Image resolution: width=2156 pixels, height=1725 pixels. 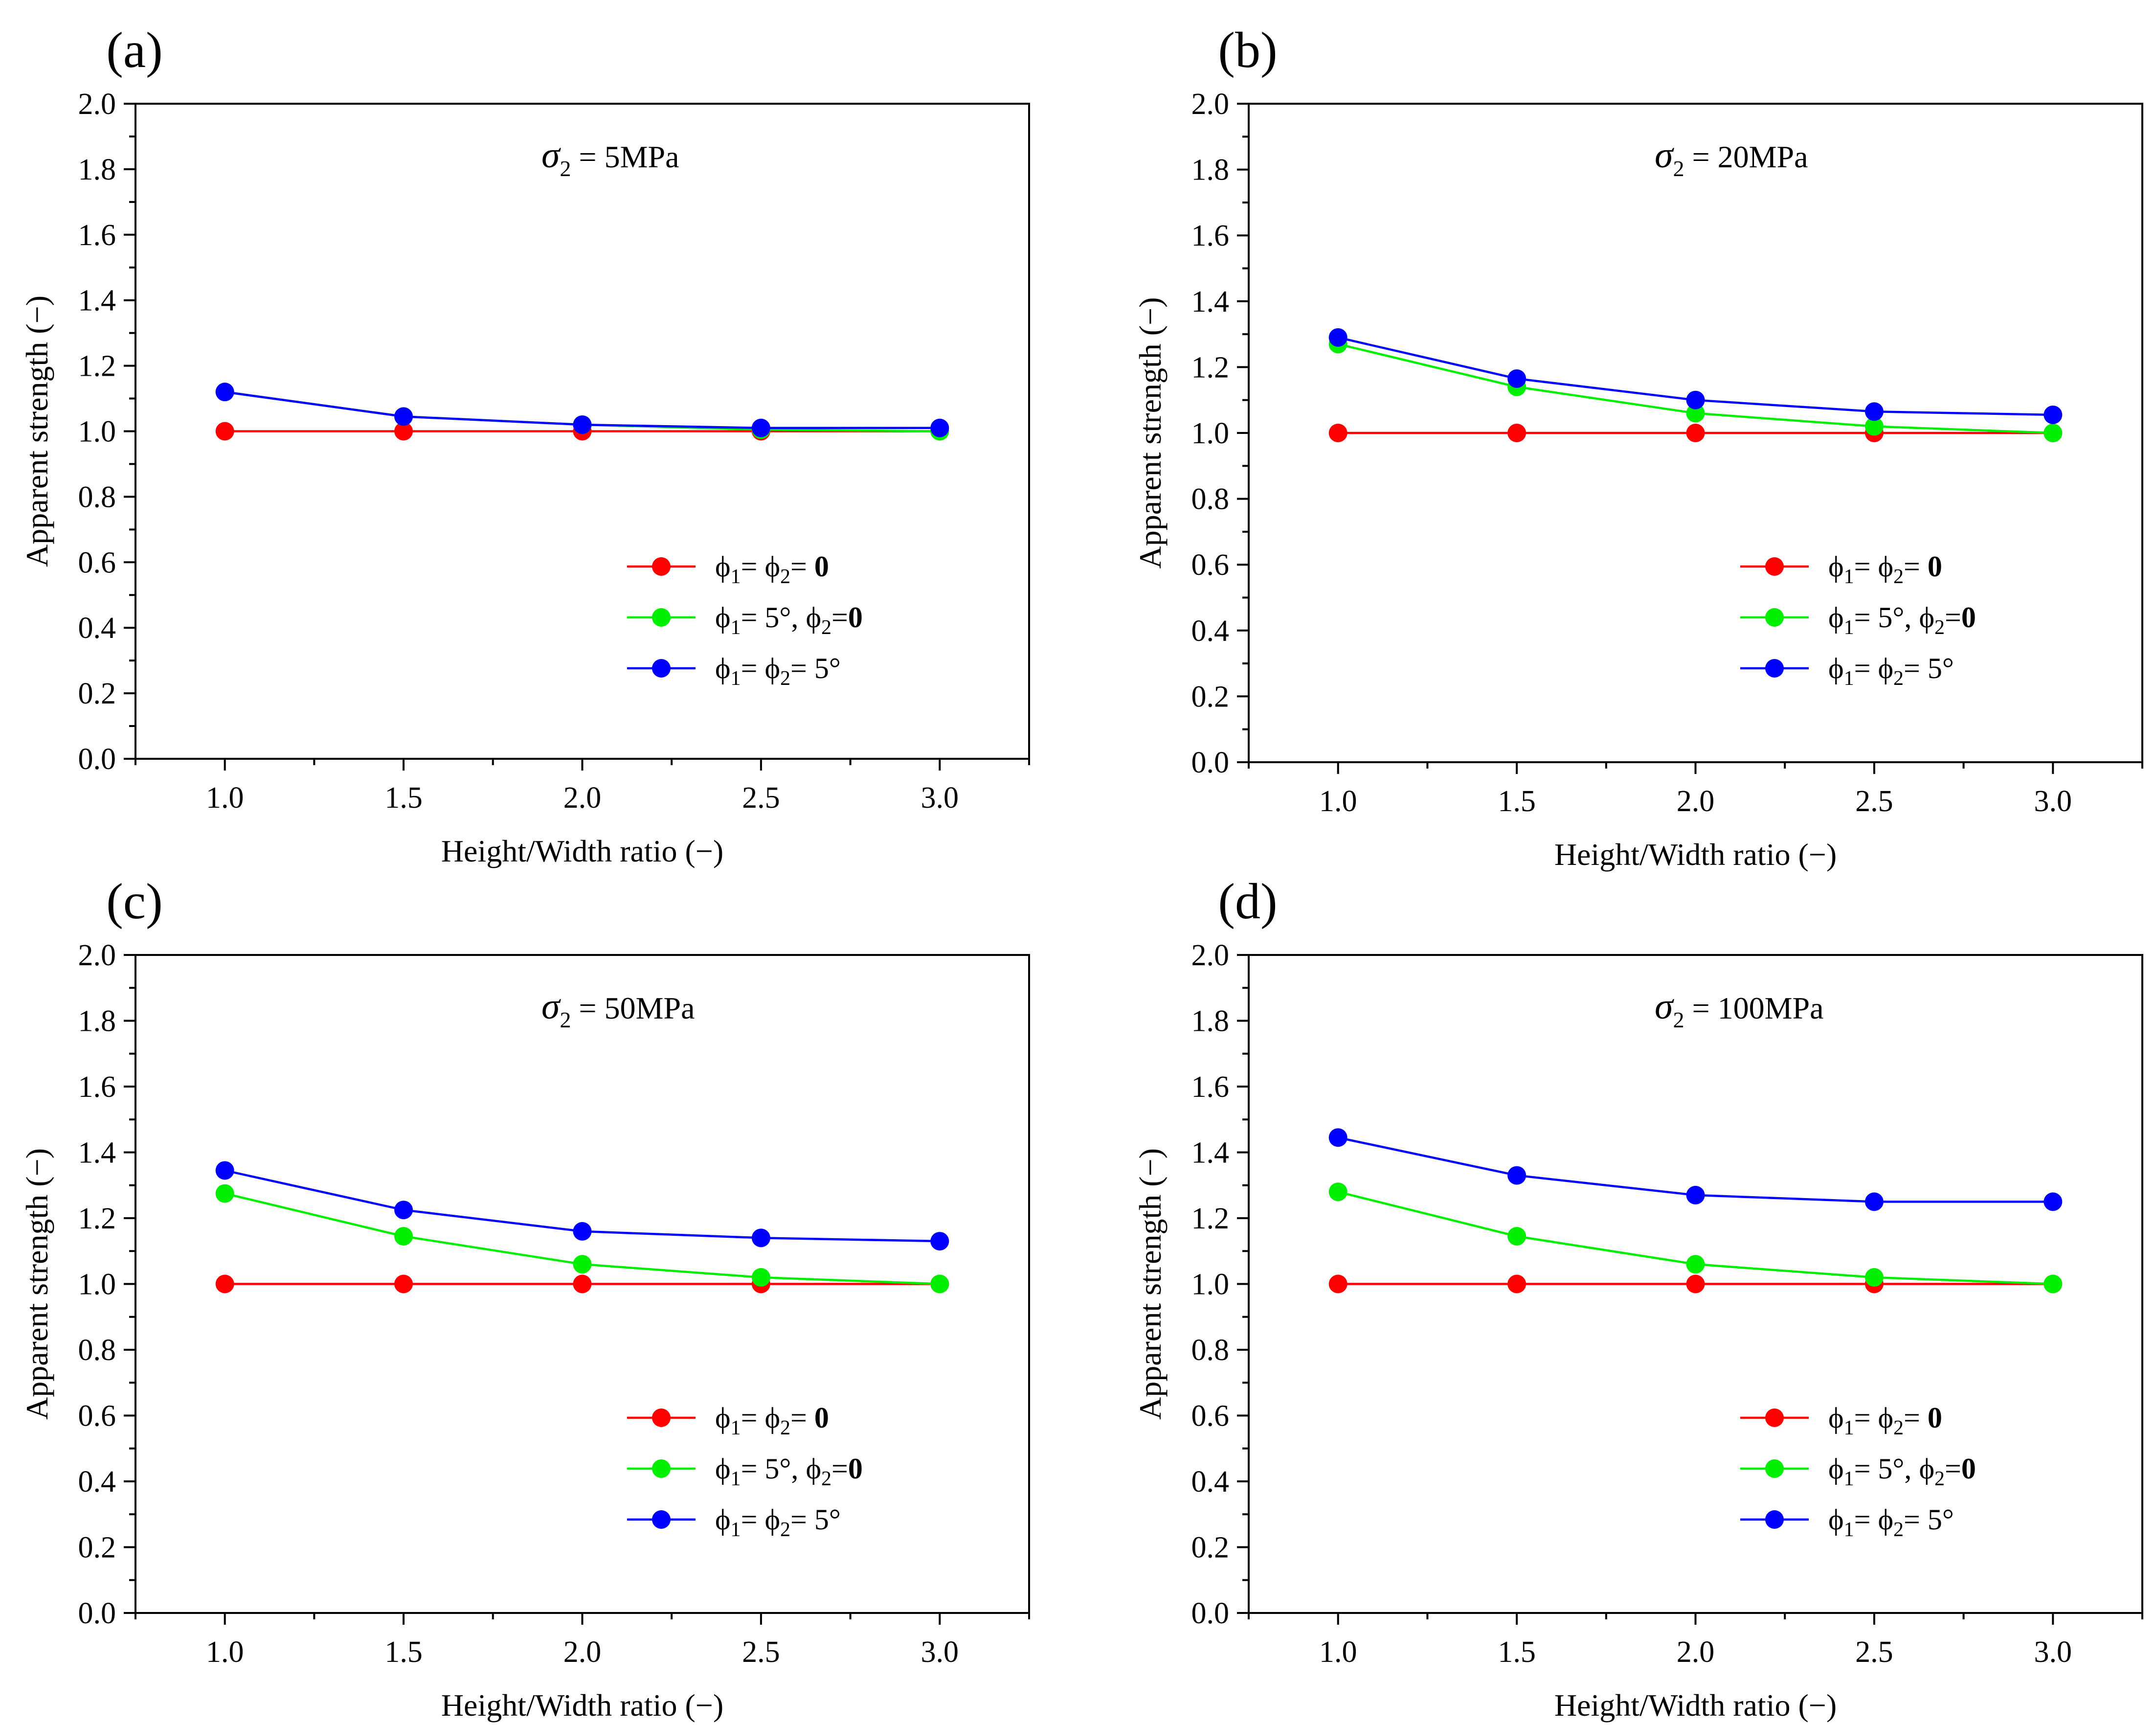 What do you see at coordinates (97, 301) in the screenshot?
I see `y-tick-label: 1.4` at bounding box center [97, 301].